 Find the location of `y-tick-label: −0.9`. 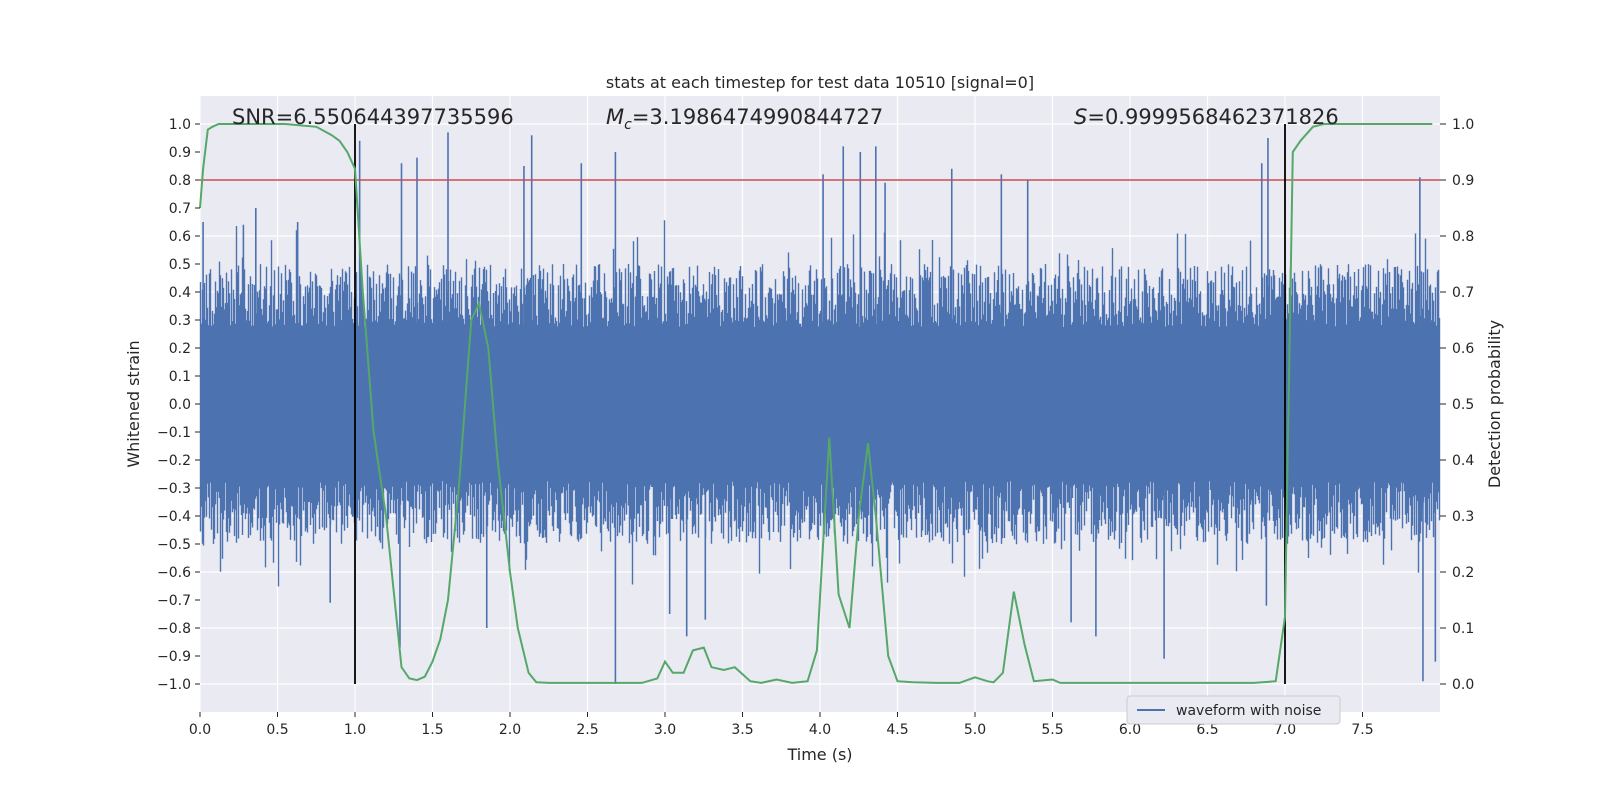

y-tick-label: −0.9 is located at coordinates (174, 657).